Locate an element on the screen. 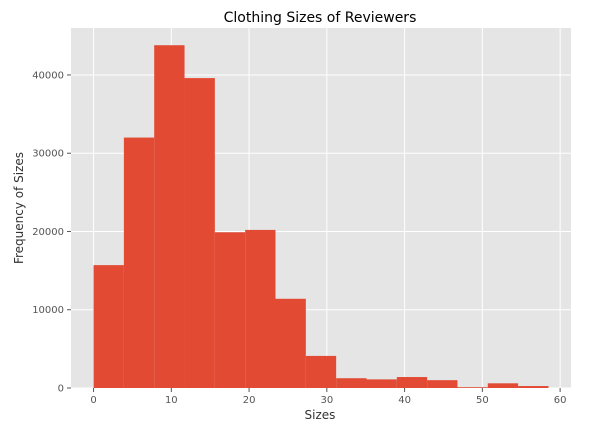  x-tick-label: 0 is located at coordinates (93, 400).